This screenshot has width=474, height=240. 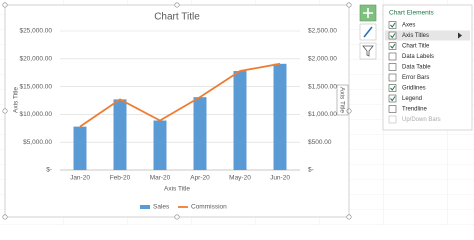 What do you see at coordinates (209, 207) in the screenshot?
I see `legend-label: Commission` at bounding box center [209, 207].